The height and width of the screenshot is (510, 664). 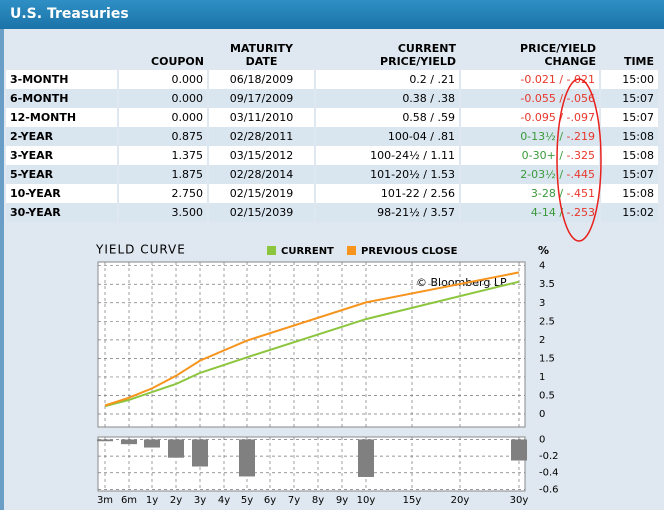 I want to click on x-tick-label: 9y, so click(x=342, y=500).